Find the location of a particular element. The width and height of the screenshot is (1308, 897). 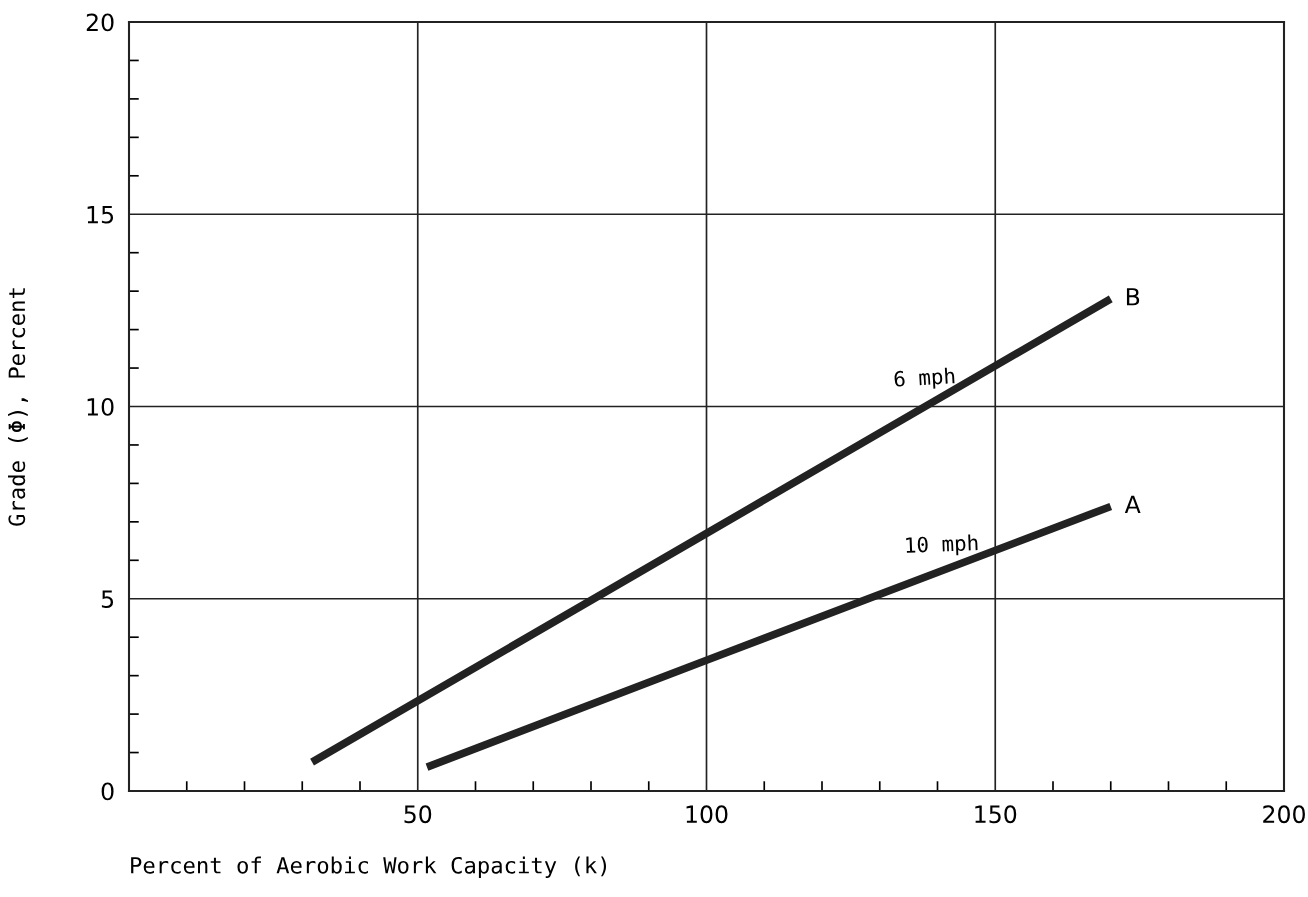

y-axis-title: Grade (Φ), Percent is located at coordinates (18, 407).